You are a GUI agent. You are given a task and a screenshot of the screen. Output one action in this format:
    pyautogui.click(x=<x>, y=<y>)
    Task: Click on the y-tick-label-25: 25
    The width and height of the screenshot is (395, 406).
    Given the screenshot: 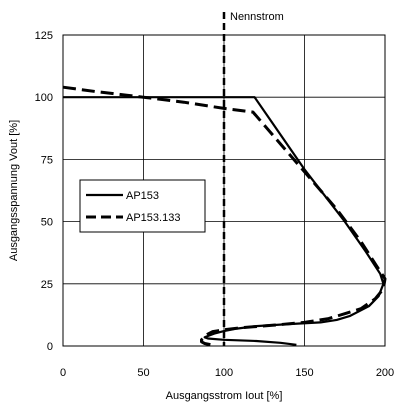 What is the action you would take?
    pyautogui.click(x=47, y=285)
    